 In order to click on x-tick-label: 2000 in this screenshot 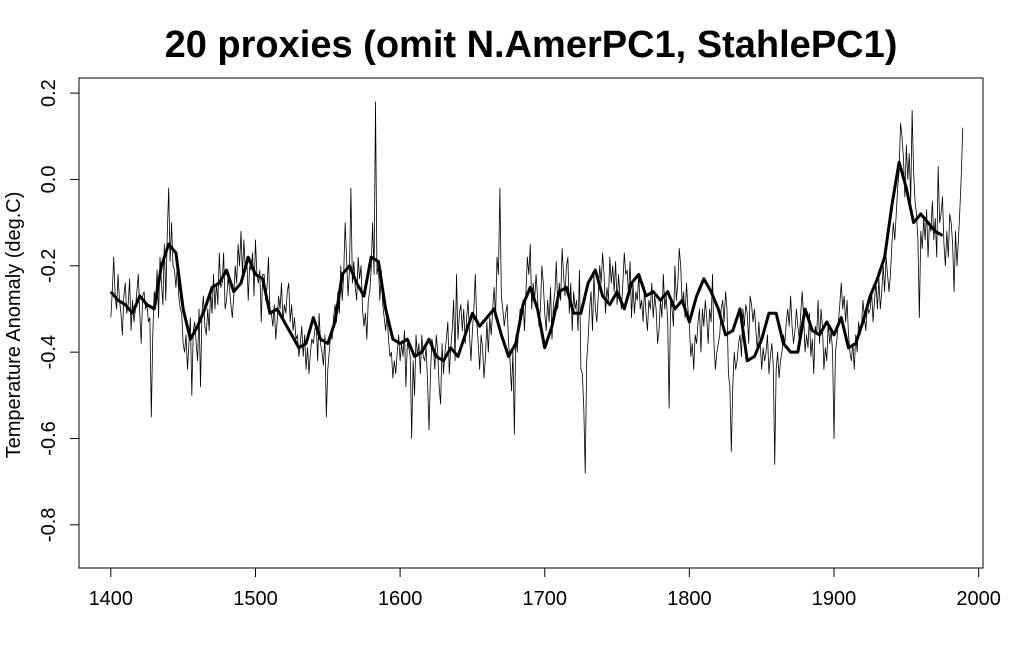, I will do `click(978, 599)`.